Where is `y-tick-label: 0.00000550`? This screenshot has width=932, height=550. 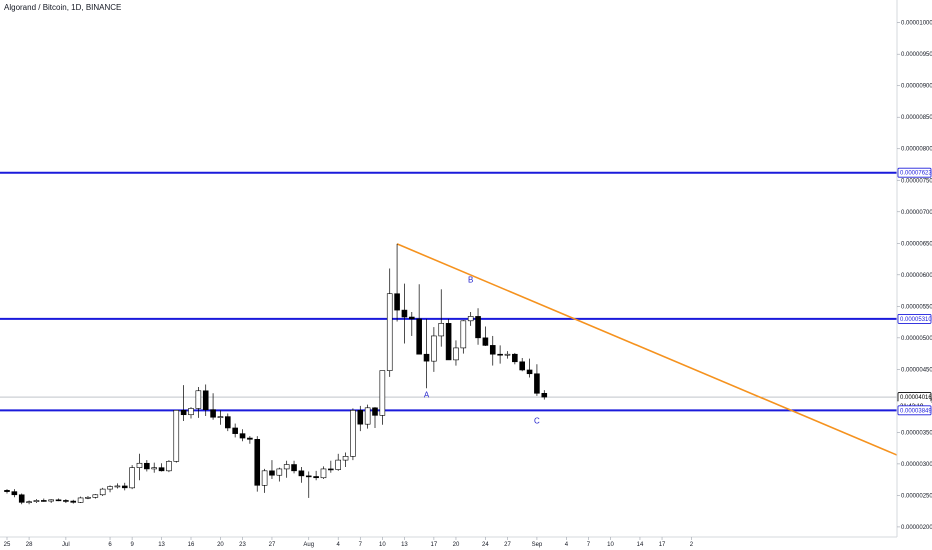
y-tick-label: 0.00000550 is located at coordinates (916, 307).